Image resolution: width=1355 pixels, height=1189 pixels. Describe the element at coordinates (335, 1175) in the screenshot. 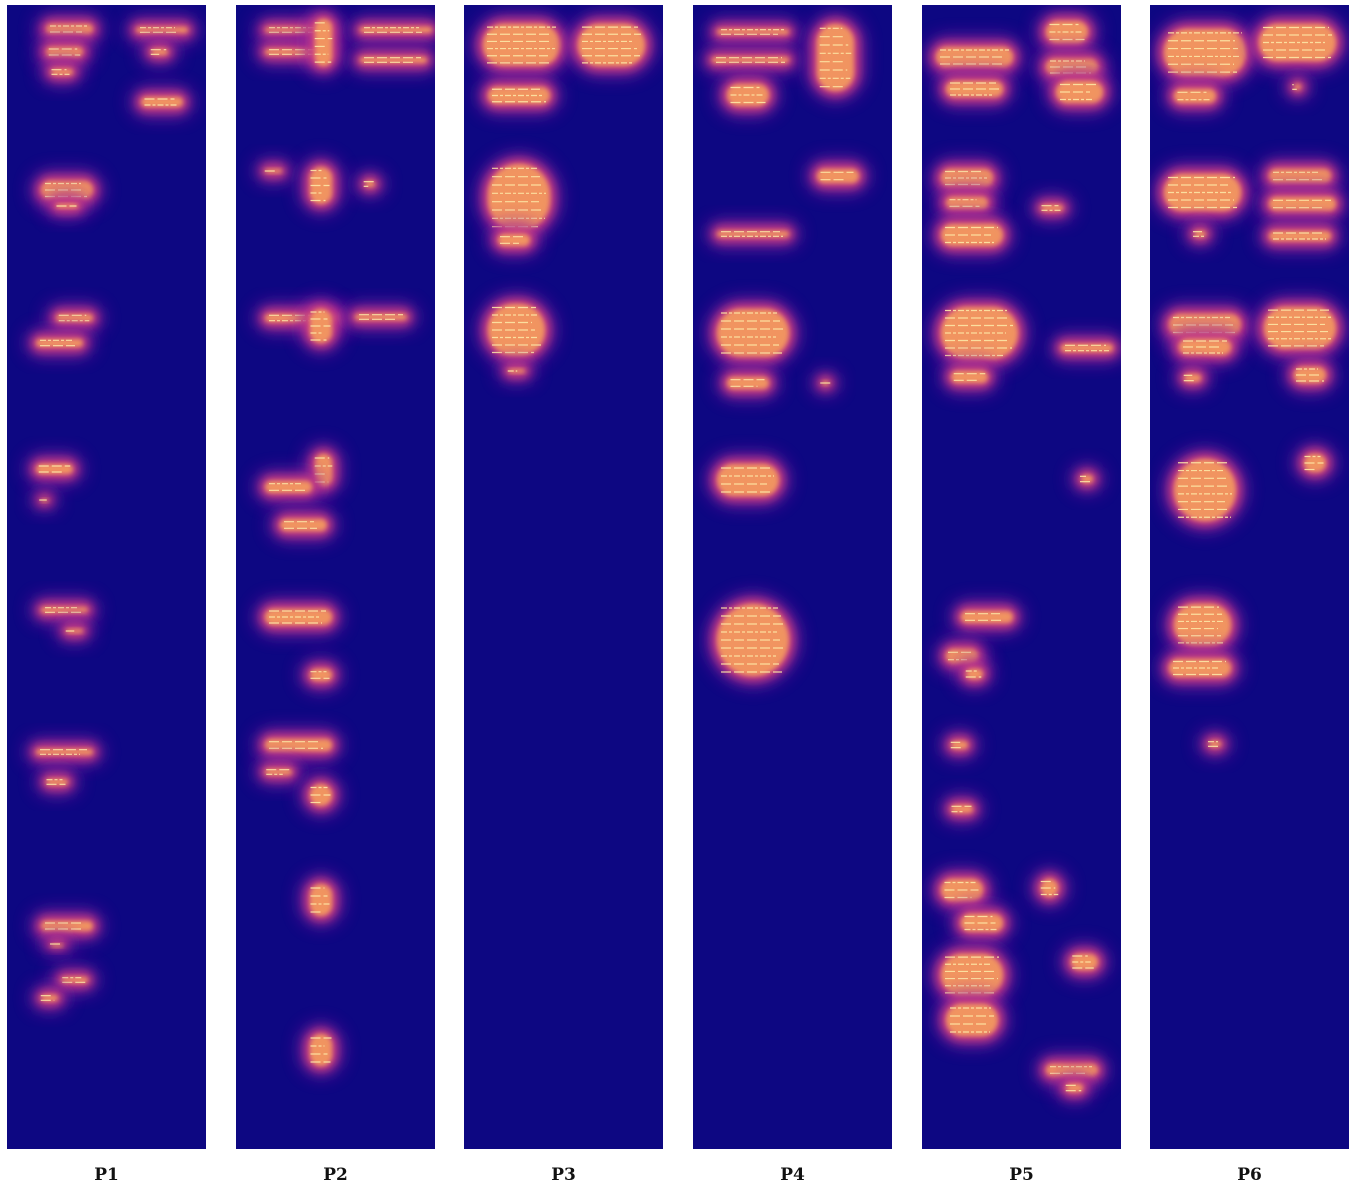

I see `panel-label-p2: P2` at that location.